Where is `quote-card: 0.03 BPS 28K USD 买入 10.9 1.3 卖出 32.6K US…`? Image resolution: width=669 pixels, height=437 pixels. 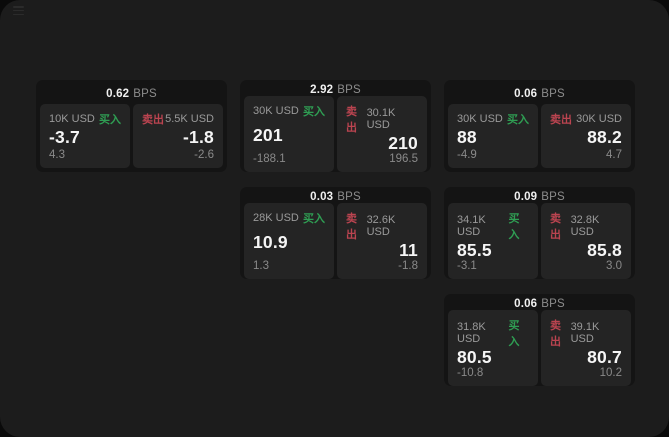
quote-card: 0.03 BPS 28K USD 买入 10.9 1.3 卖出 32.6K US… is located at coordinates (335, 233).